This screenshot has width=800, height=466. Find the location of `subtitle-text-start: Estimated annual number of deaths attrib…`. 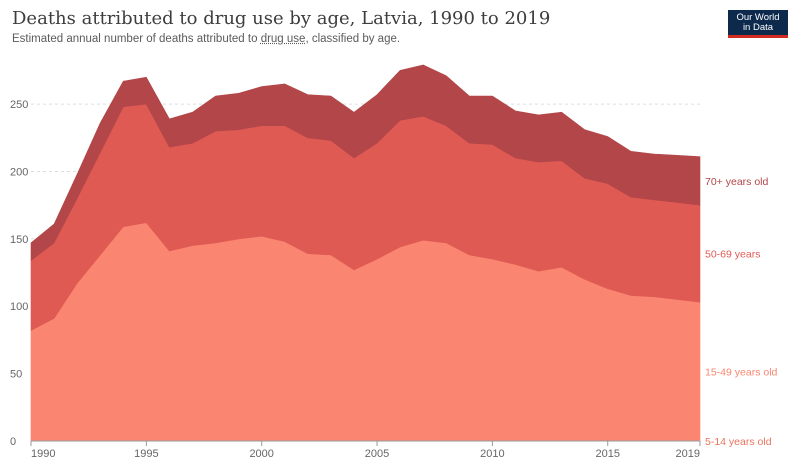

subtitle-text-start: Estimated annual number of deaths attrib… is located at coordinates (136, 39).